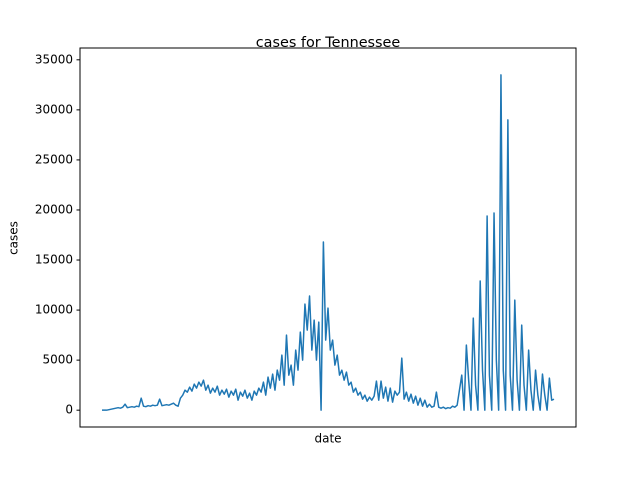 The height and width of the screenshot is (484, 640). What do you see at coordinates (54, 209) in the screenshot?
I see `y-tick-label: 20000` at bounding box center [54, 209].